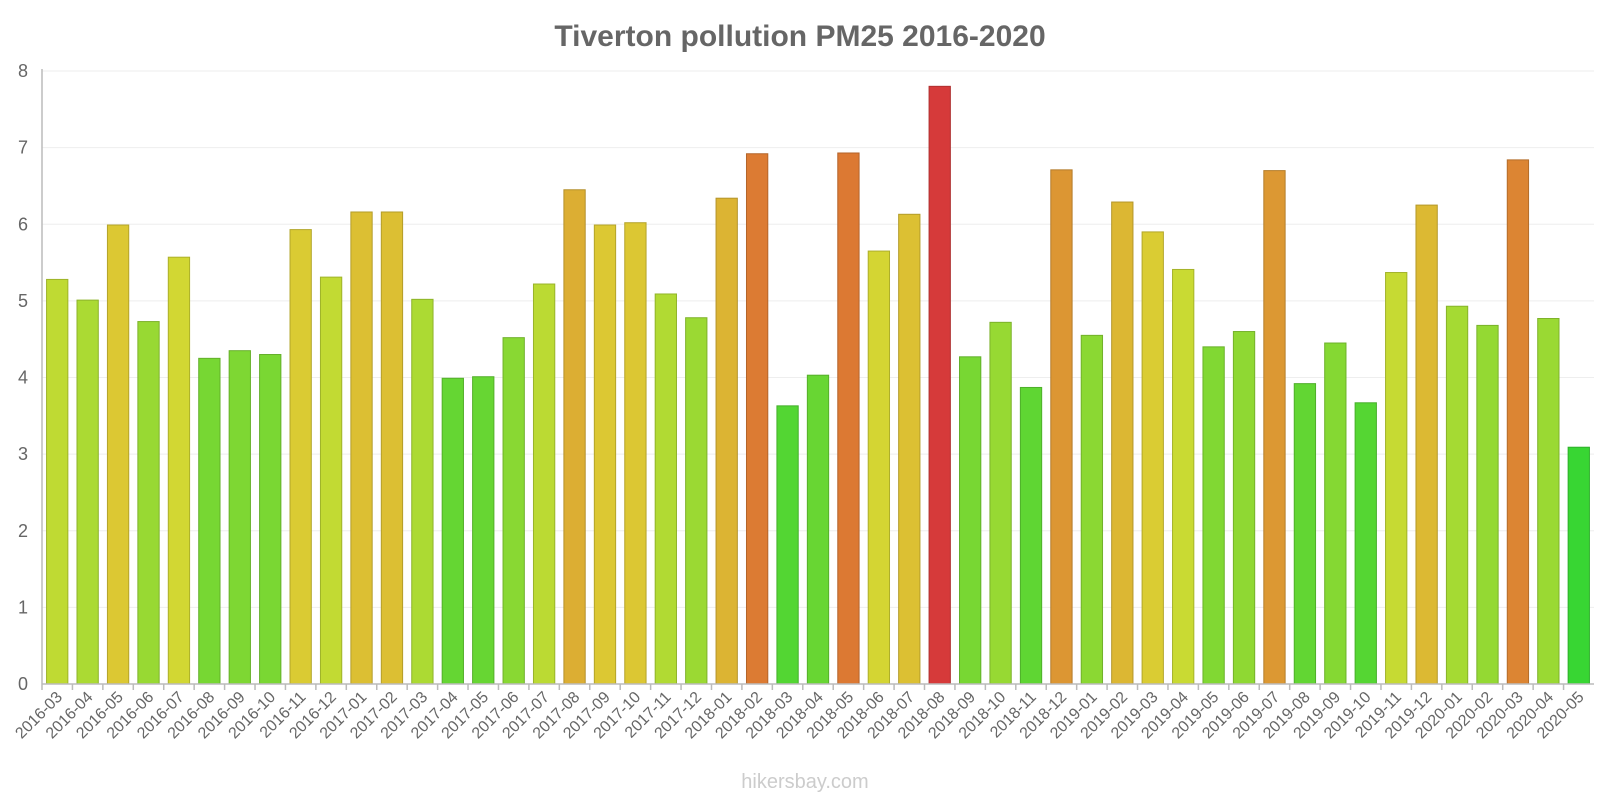 Image resolution: width=1600 pixels, height=800 pixels. Describe the element at coordinates (23, 148) in the screenshot. I see `y-tick-label: 7` at that location.